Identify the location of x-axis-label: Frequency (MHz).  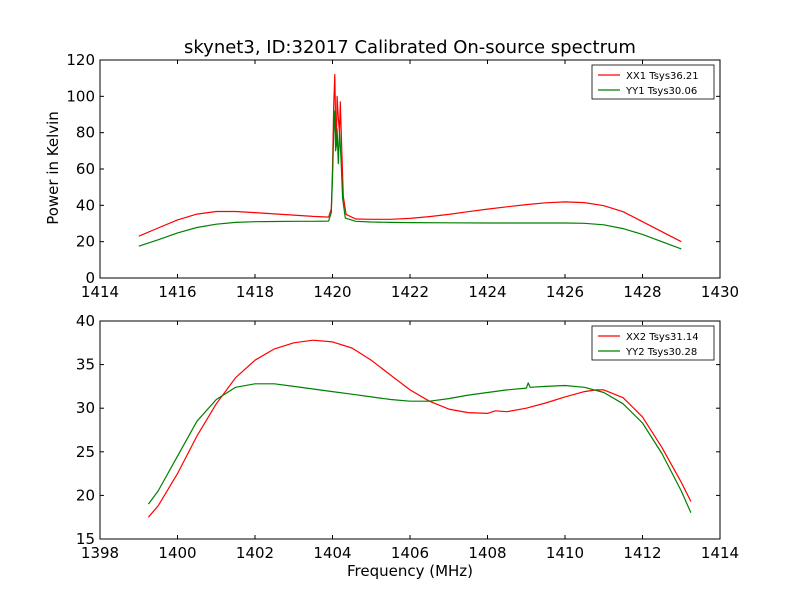
(410, 571).